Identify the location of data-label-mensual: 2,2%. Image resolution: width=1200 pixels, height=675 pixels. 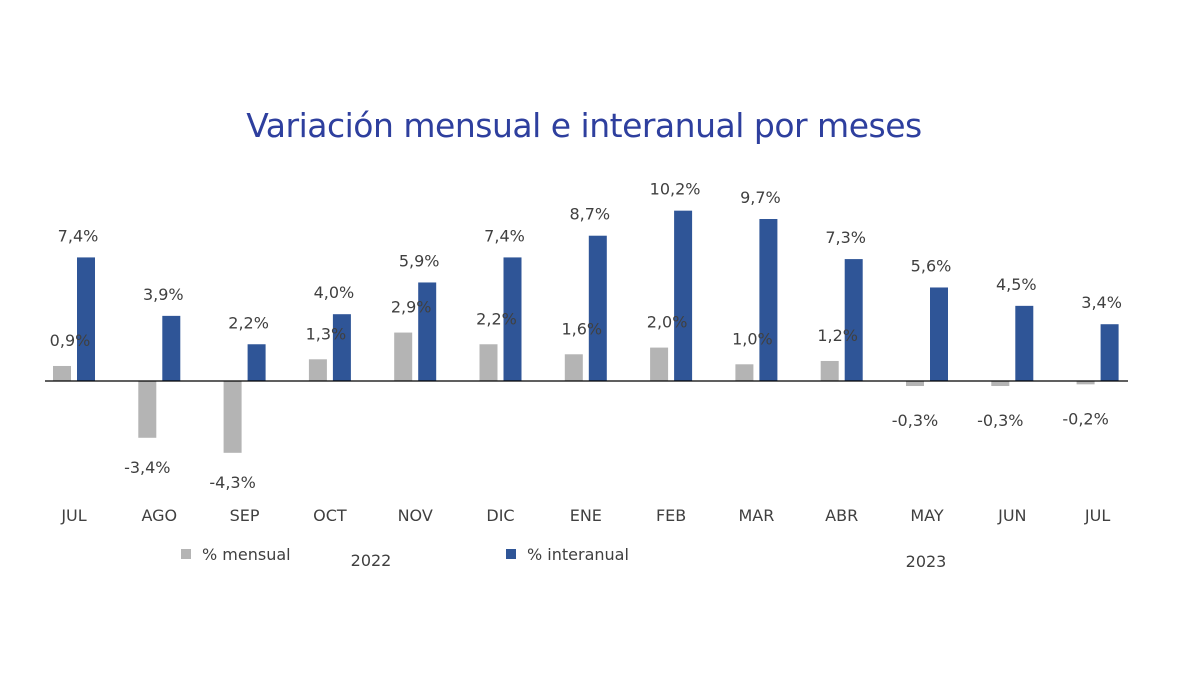
(496, 318).